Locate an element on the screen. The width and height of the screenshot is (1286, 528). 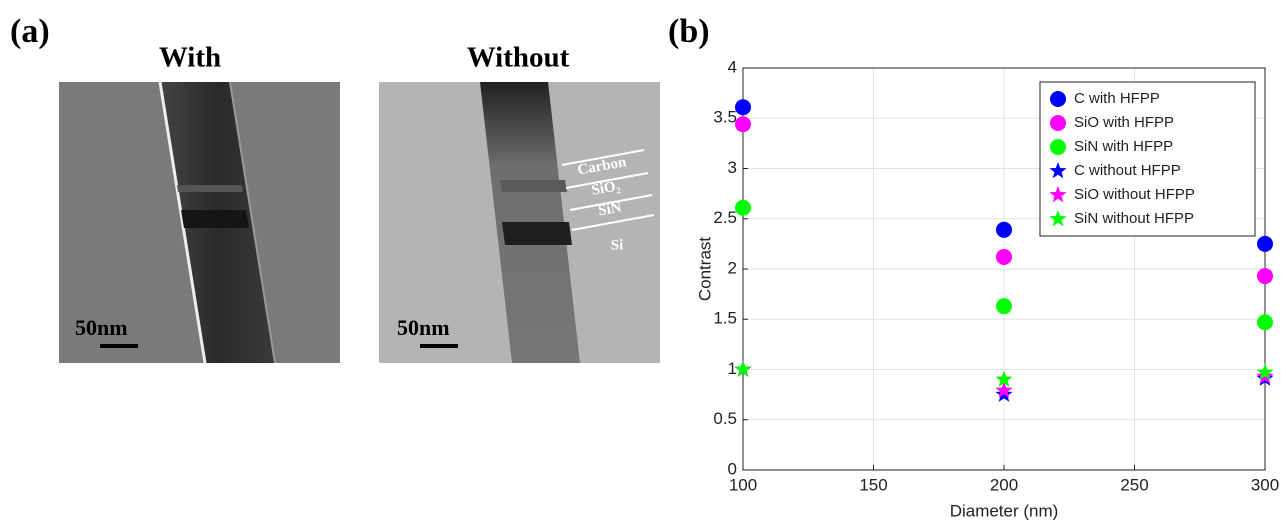
panel-label: (b) is located at coordinates (689, 31).